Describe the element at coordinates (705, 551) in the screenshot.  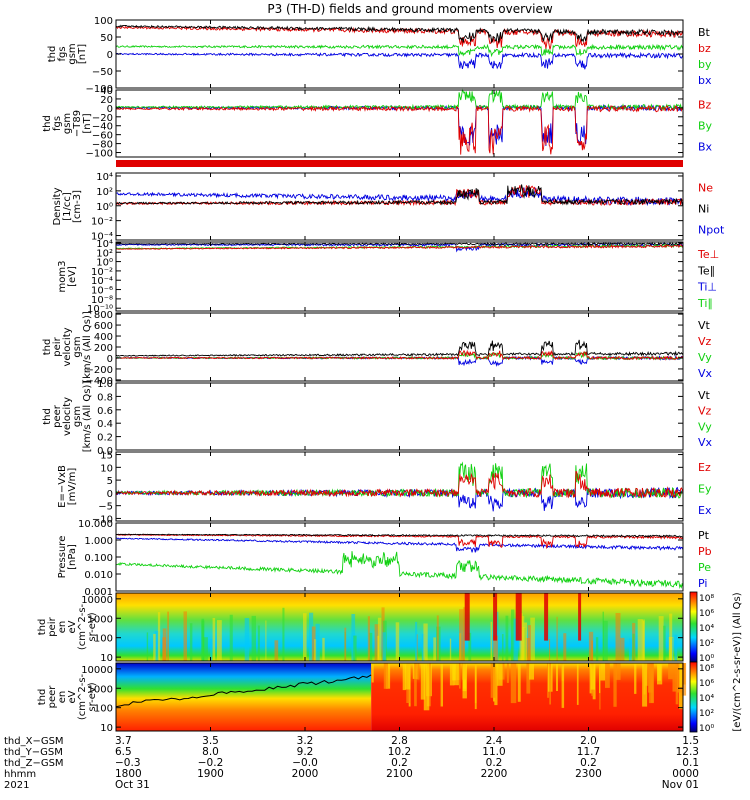
I see `legend-Pb: Pb` at that location.